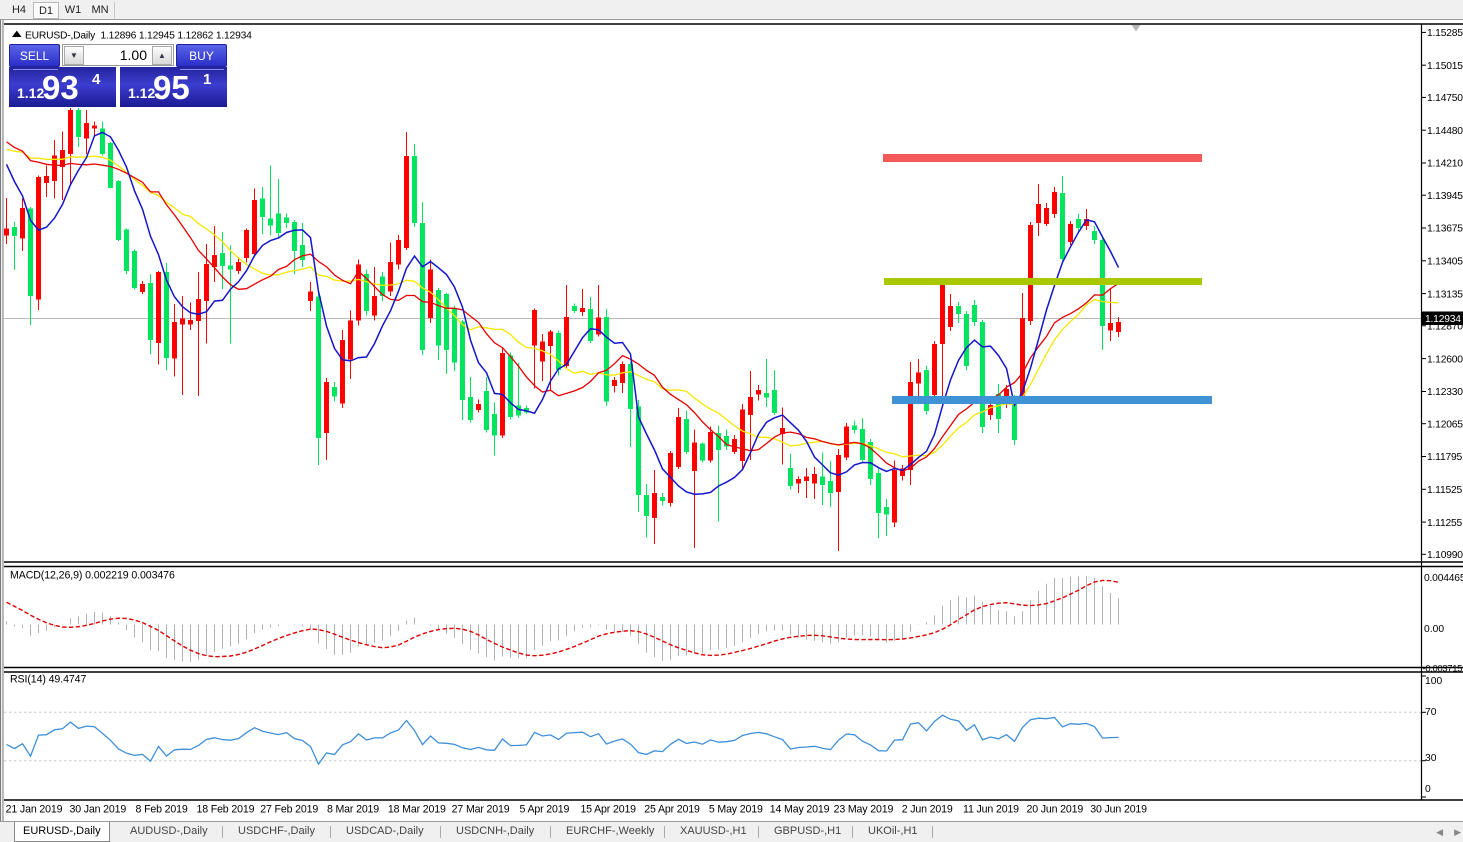 This screenshot has height=842, width=1463. Describe the element at coordinates (927, 810) in the screenshot. I see `svg-text: 2 Jun 2019` at that location.